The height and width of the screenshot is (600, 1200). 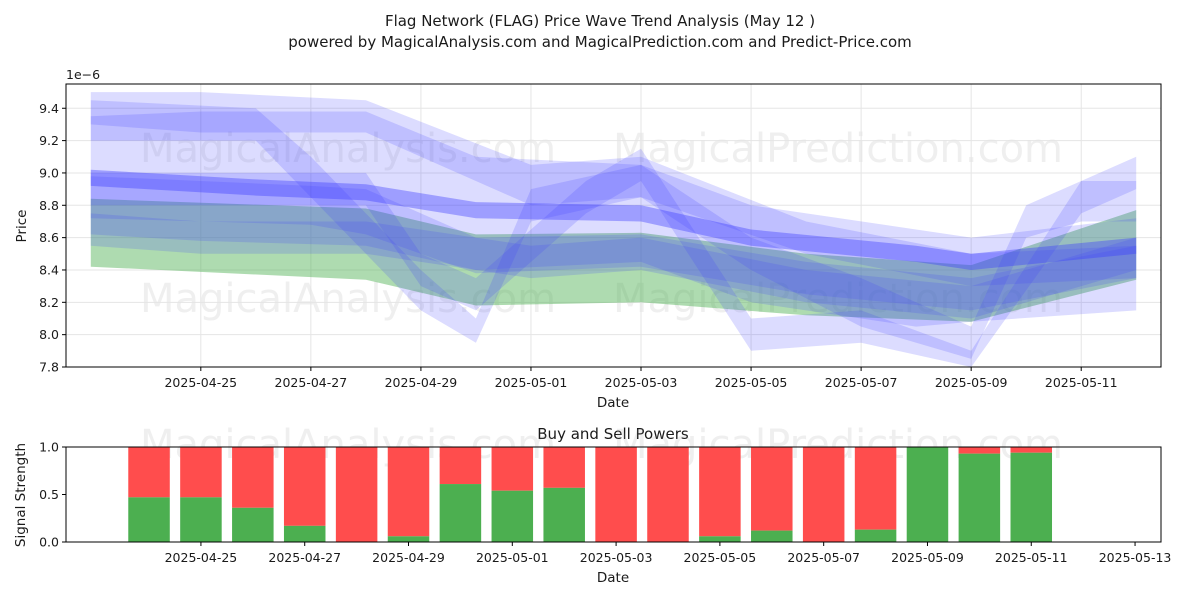 What do you see at coordinates (1081, 382) in the screenshot?
I see `price-x-tick-label: 2025-05-11` at bounding box center [1081, 382].